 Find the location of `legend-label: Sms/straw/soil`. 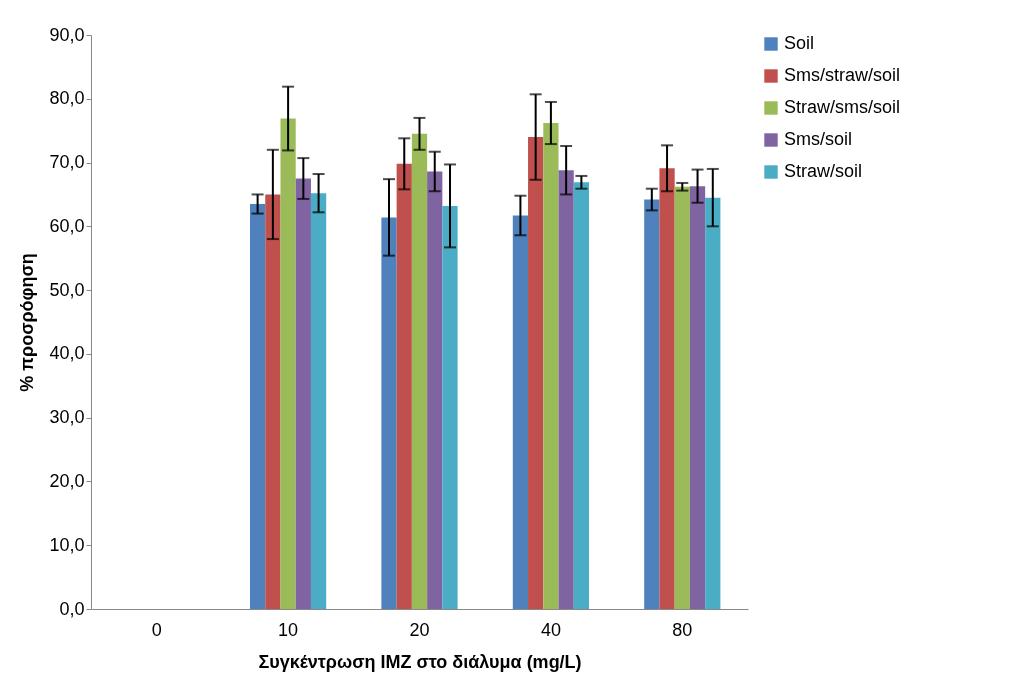

legend-label: Sms/straw/soil is located at coordinates (842, 75).